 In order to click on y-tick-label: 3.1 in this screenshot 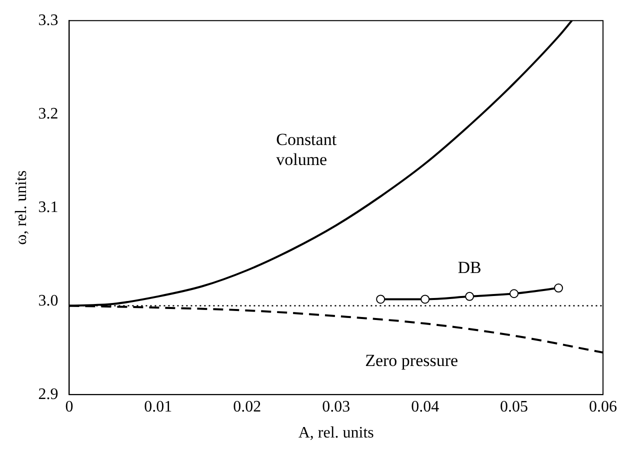, I will do `click(48, 207)`.